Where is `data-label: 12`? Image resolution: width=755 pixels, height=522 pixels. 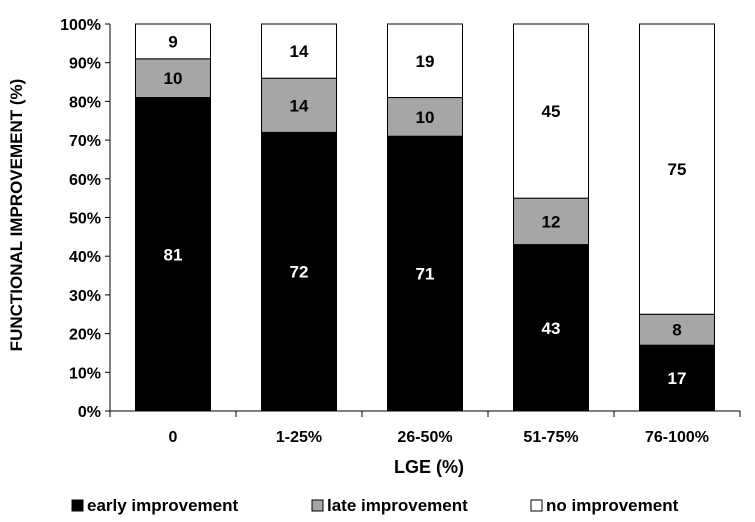
data-label: 12 is located at coordinates (551, 221).